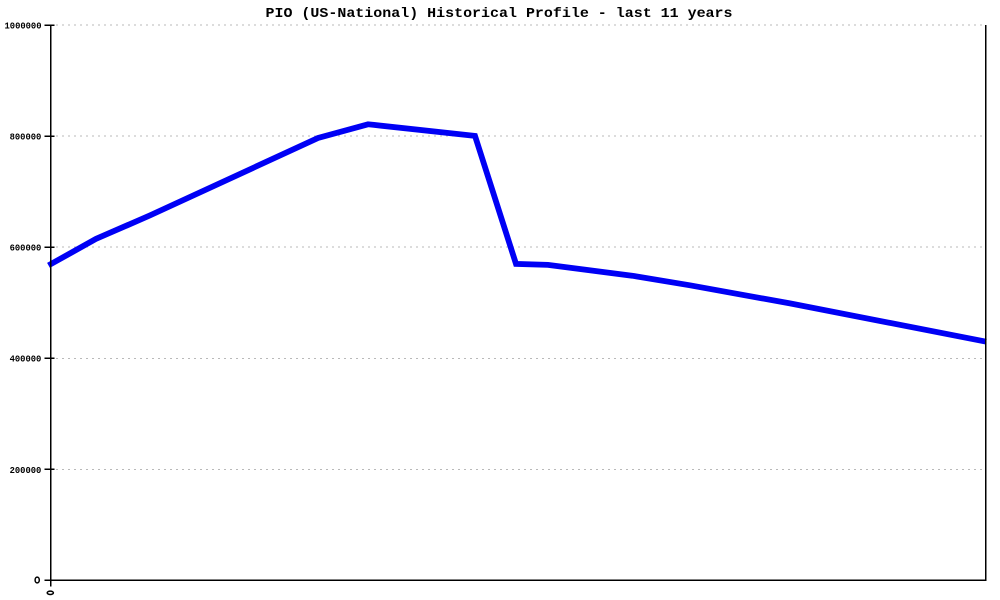  I want to click on svg-text: 1000000, so click(23, 25).